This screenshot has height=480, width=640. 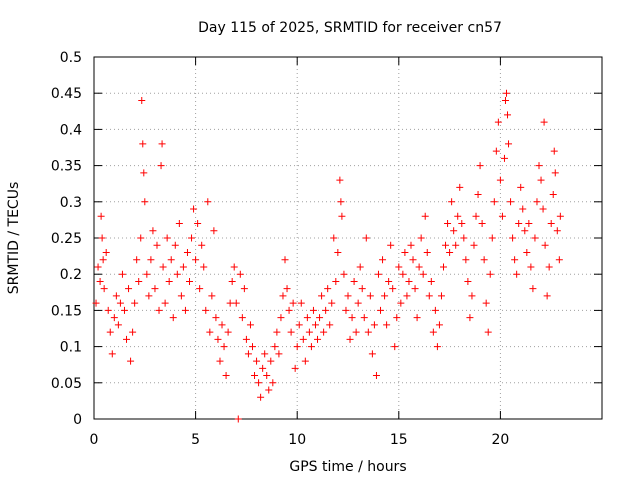 What do you see at coordinates (71, 348) in the screenshot?
I see `y-tick-label: 0.1` at bounding box center [71, 348].